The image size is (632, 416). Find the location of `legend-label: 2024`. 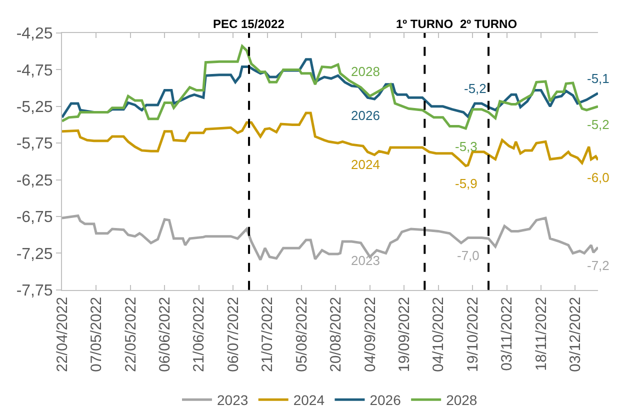

legend-label: 2024 is located at coordinates (309, 400).